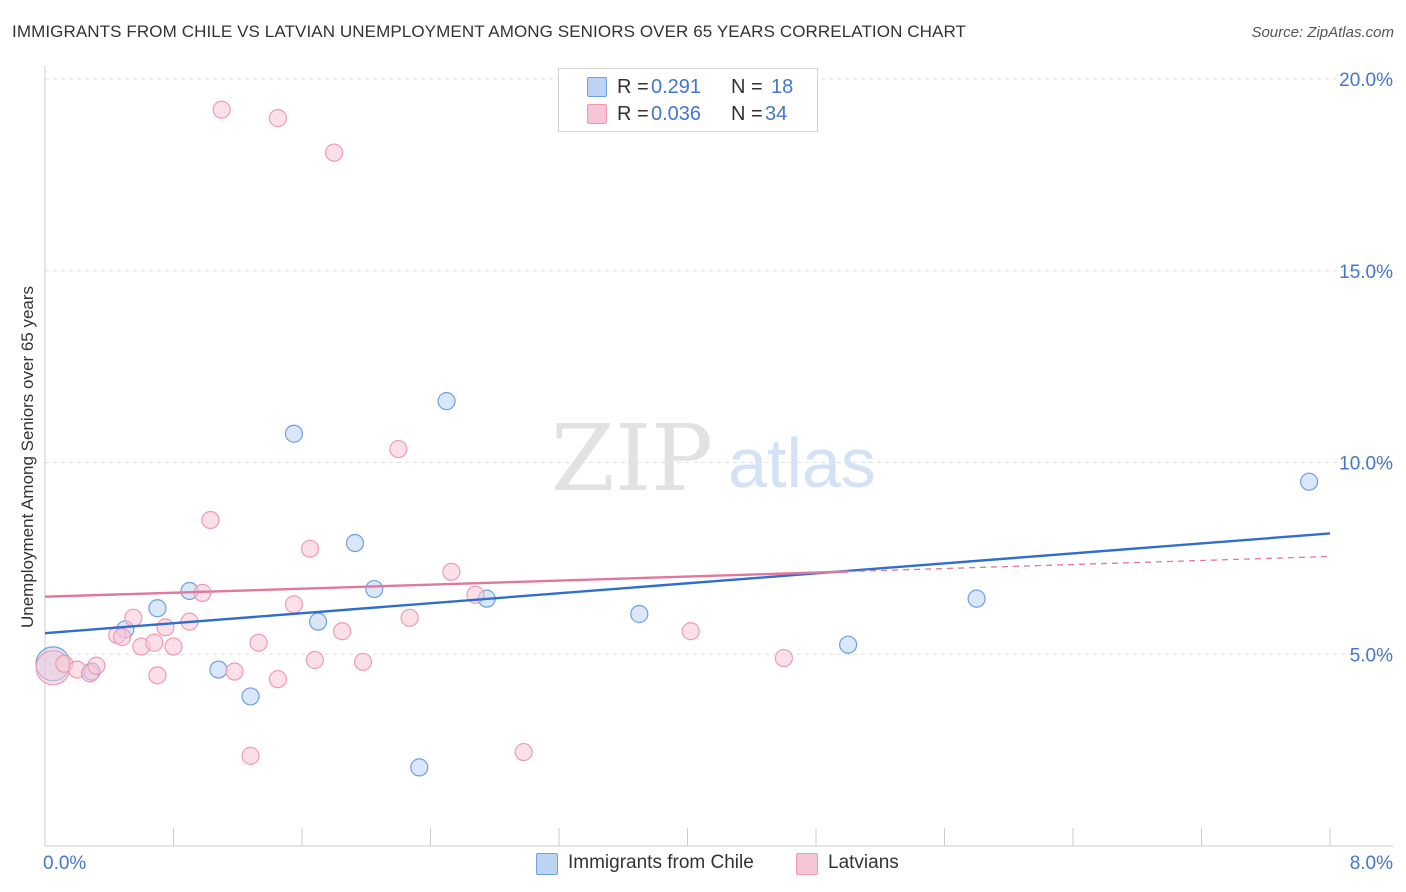 This screenshot has height=892, width=1406. I want to click on latvians-trend-extension, so click(1089, 564).